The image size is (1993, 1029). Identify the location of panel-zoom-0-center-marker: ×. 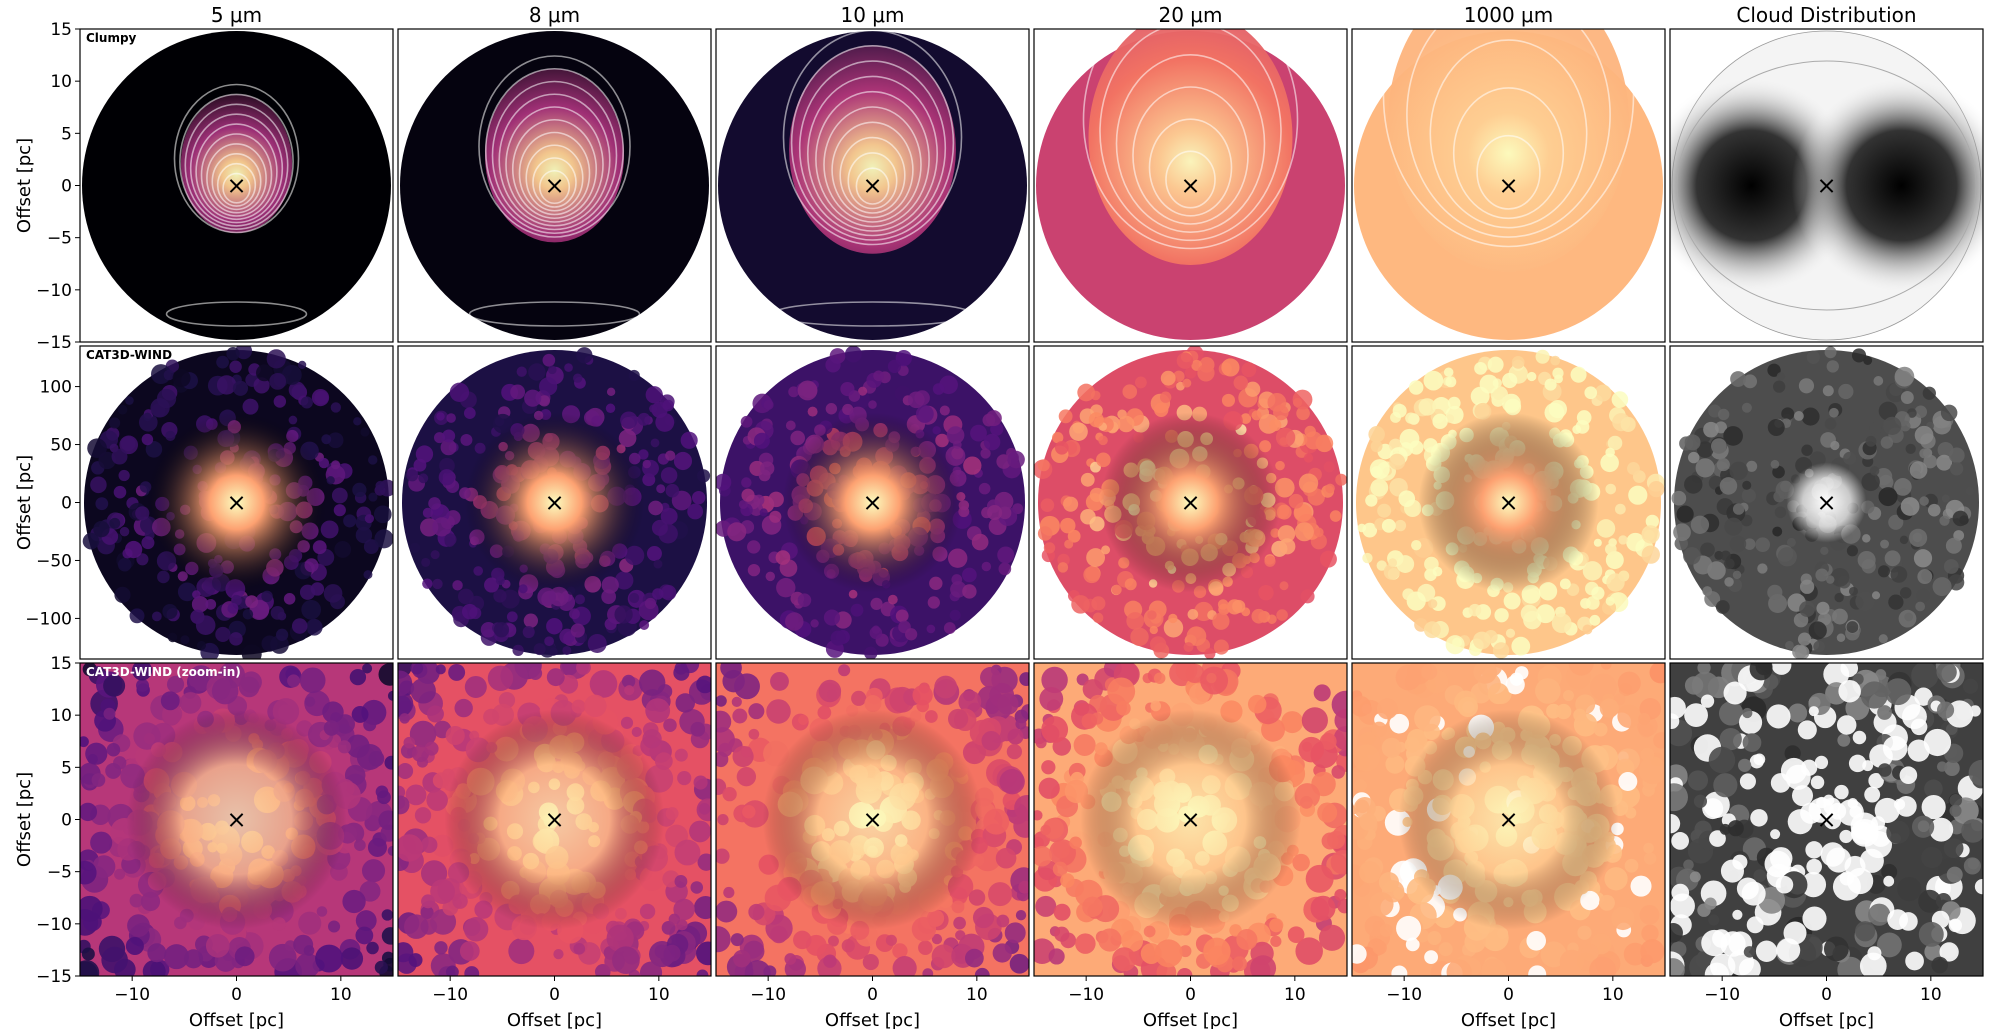
(236, 820).